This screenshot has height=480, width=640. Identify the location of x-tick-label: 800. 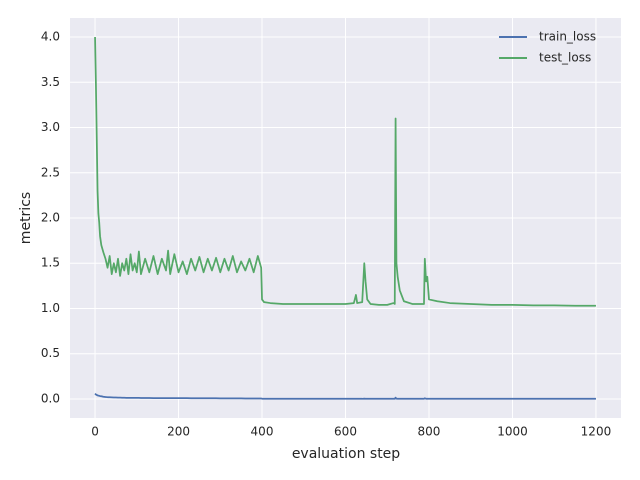
(429, 432).